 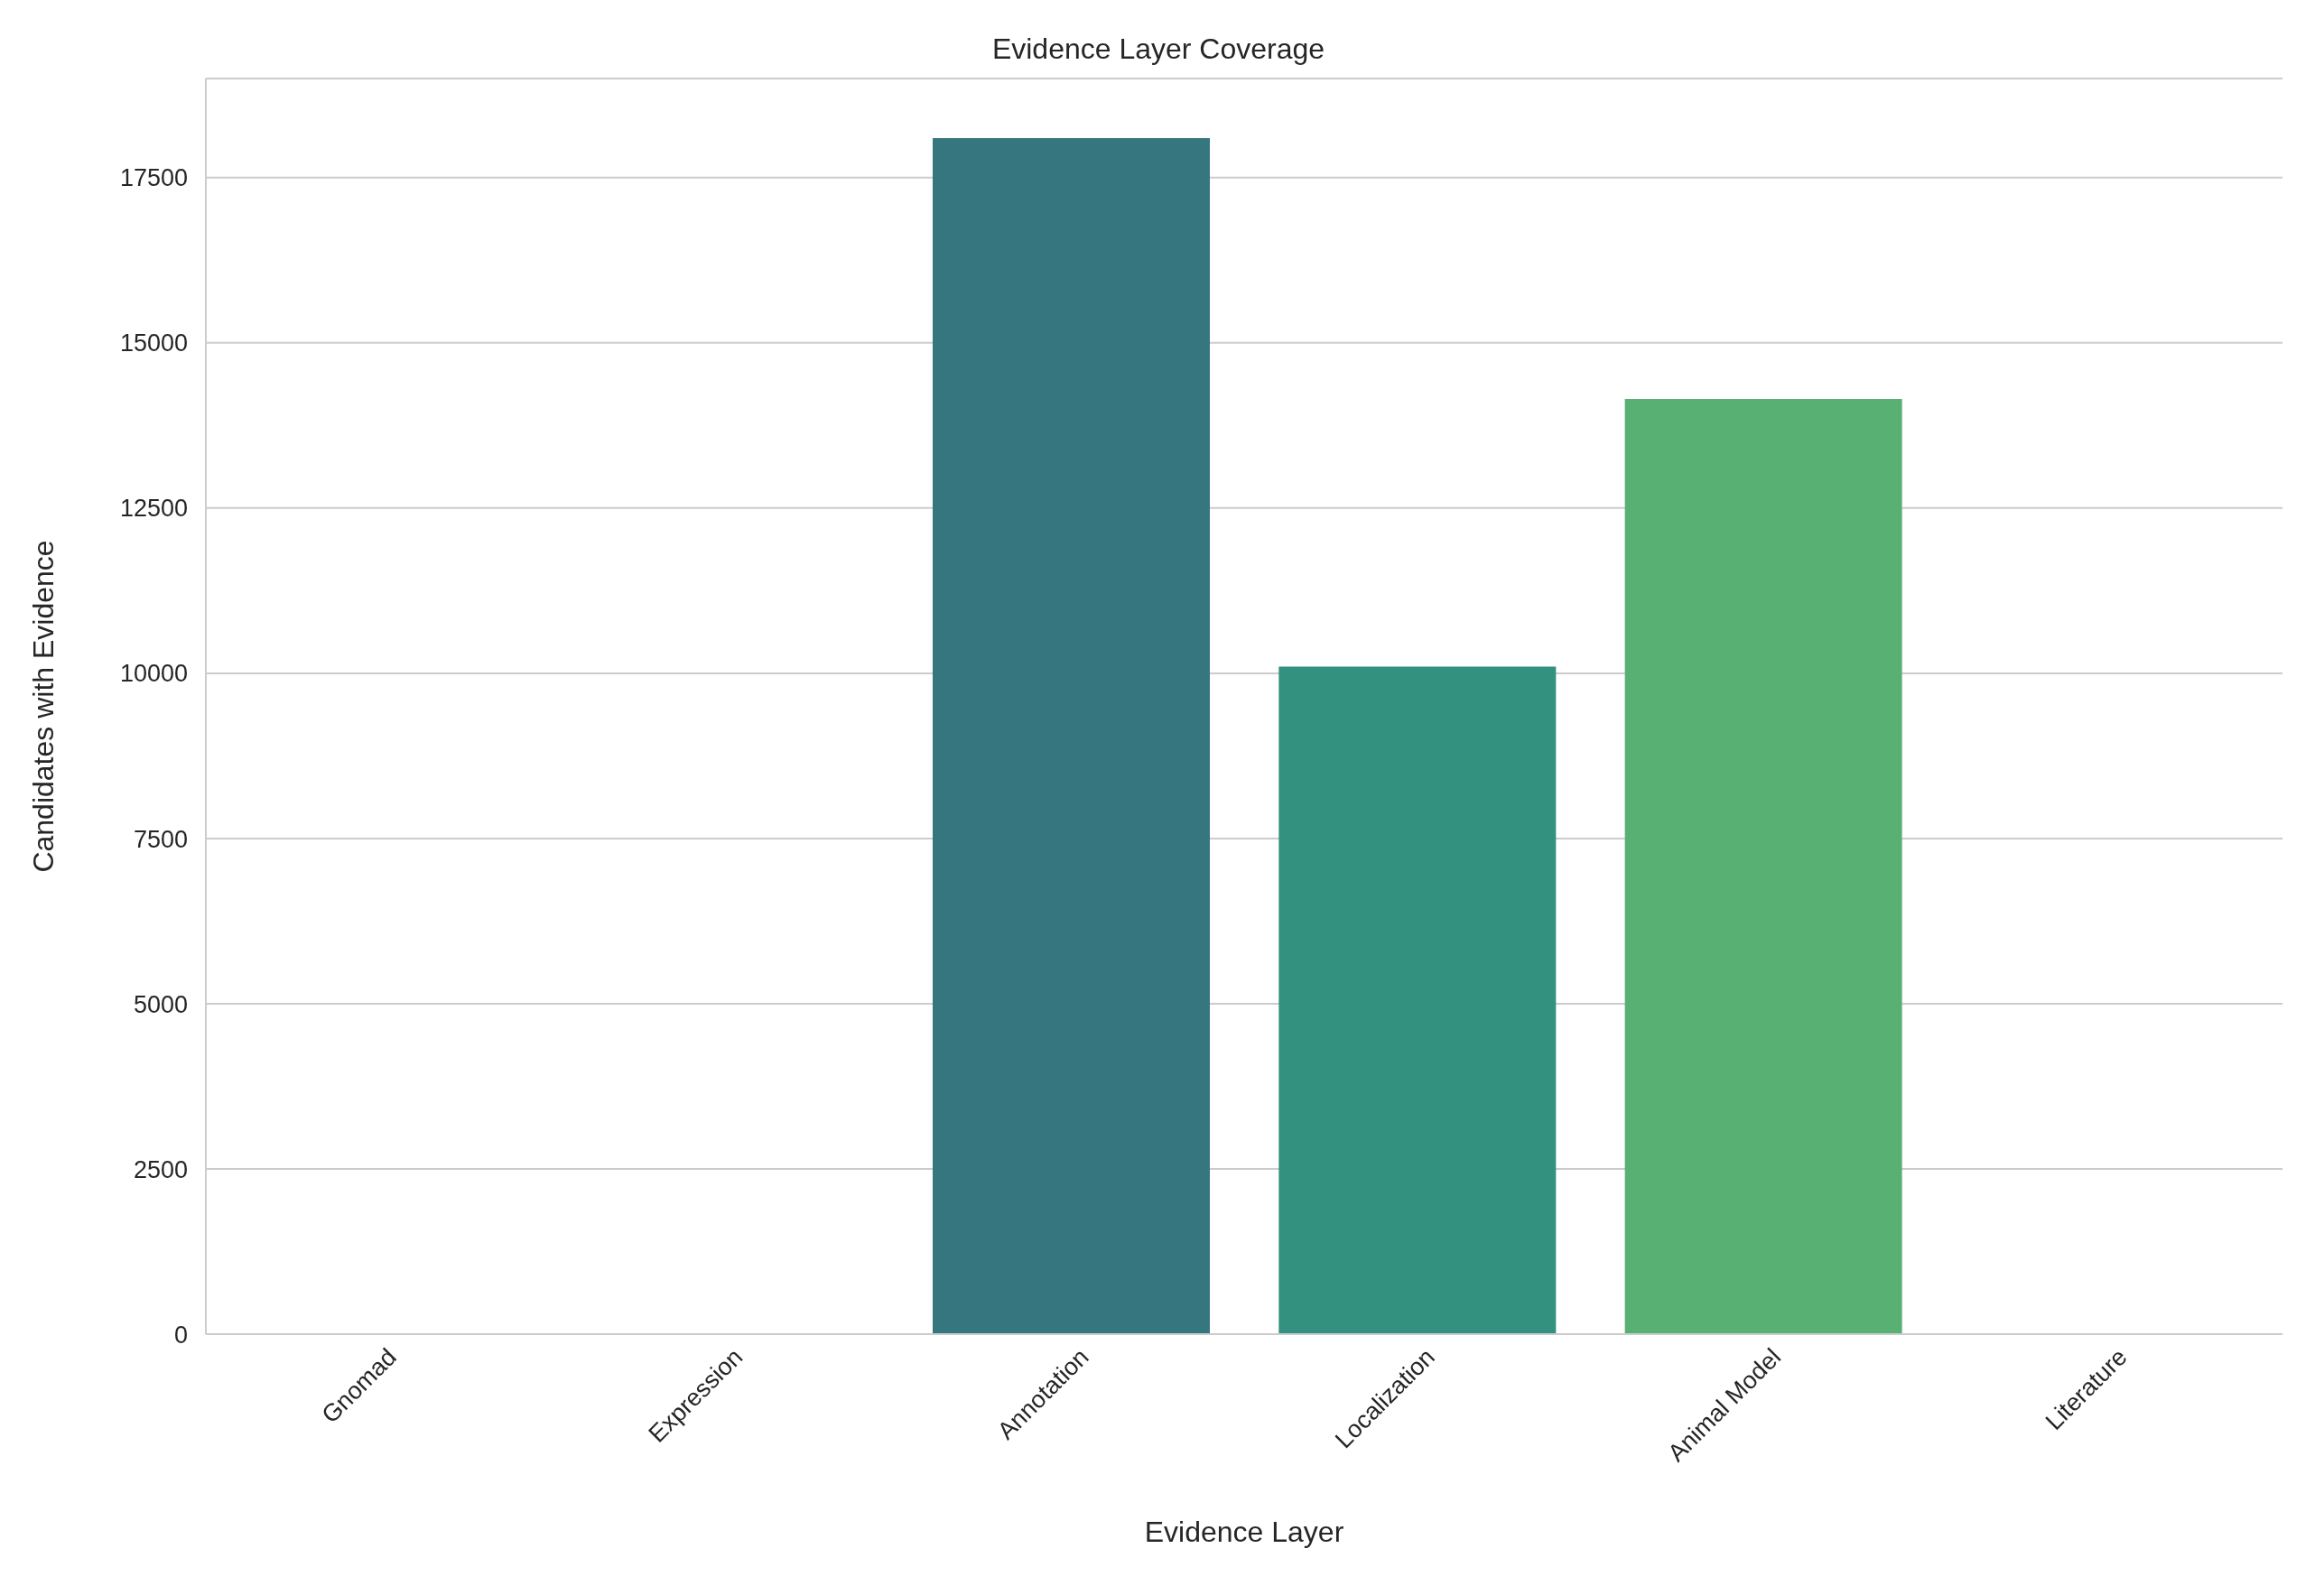 I want to click on y-tick-label: 2500, so click(x=160, y=1169).